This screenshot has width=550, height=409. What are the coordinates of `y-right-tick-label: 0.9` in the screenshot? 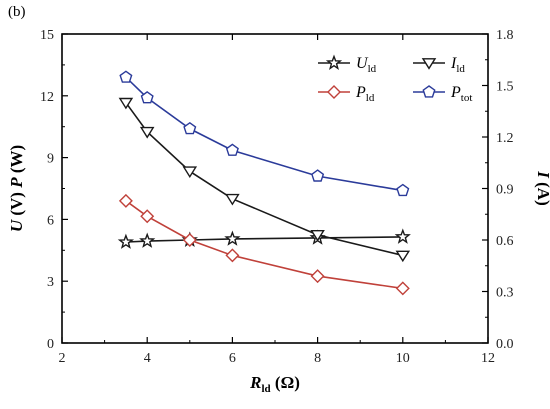 It's located at (505, 190).